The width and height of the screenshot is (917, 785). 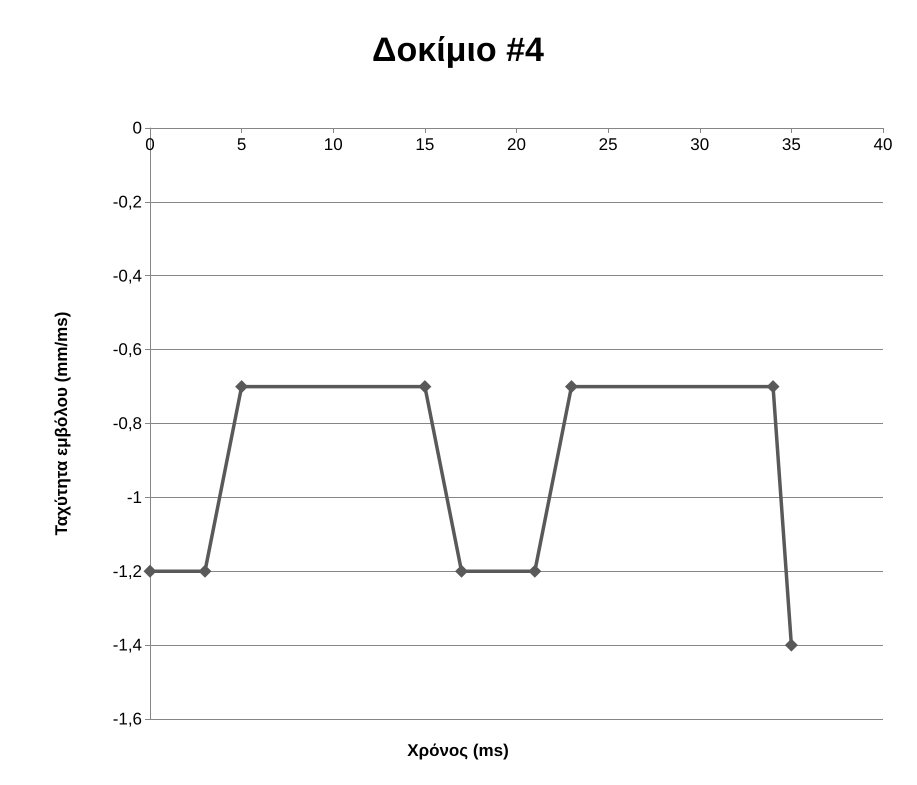 What do you see at coordinates (608, 144) in the screenshot?
I see `x-tick-label: 25` at bounding box center [608, 144].